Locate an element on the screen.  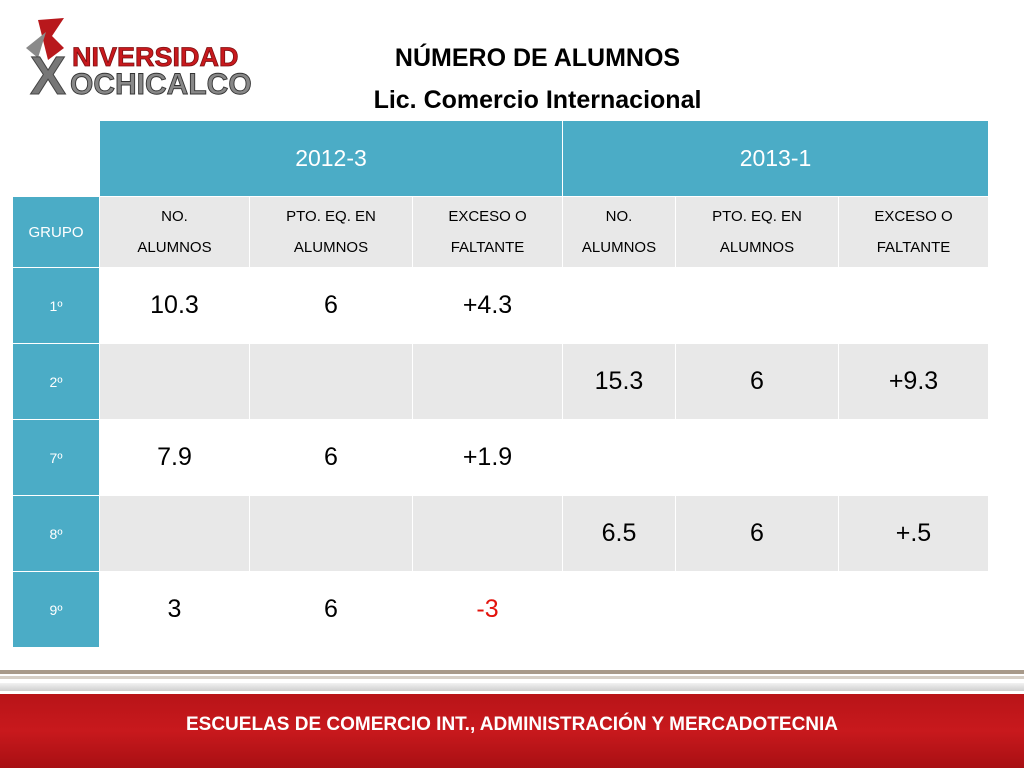
period-header-2012-3: 2012-3 is located at coordinates (331, 158).